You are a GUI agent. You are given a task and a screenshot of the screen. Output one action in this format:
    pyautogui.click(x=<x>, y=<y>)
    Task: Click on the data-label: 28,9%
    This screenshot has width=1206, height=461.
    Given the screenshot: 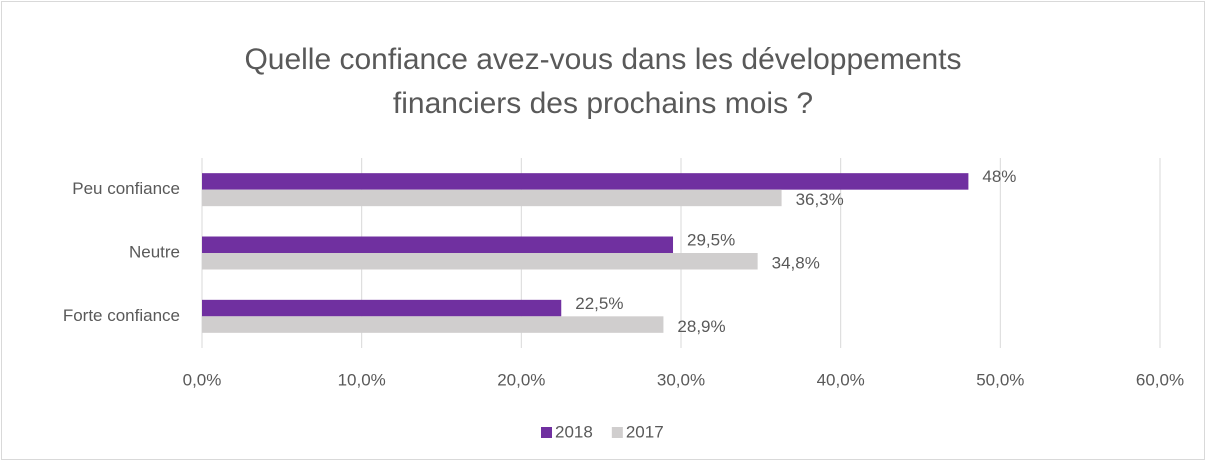 What is the action you would take?
    pyautogui.click(x=701, y=326)
    